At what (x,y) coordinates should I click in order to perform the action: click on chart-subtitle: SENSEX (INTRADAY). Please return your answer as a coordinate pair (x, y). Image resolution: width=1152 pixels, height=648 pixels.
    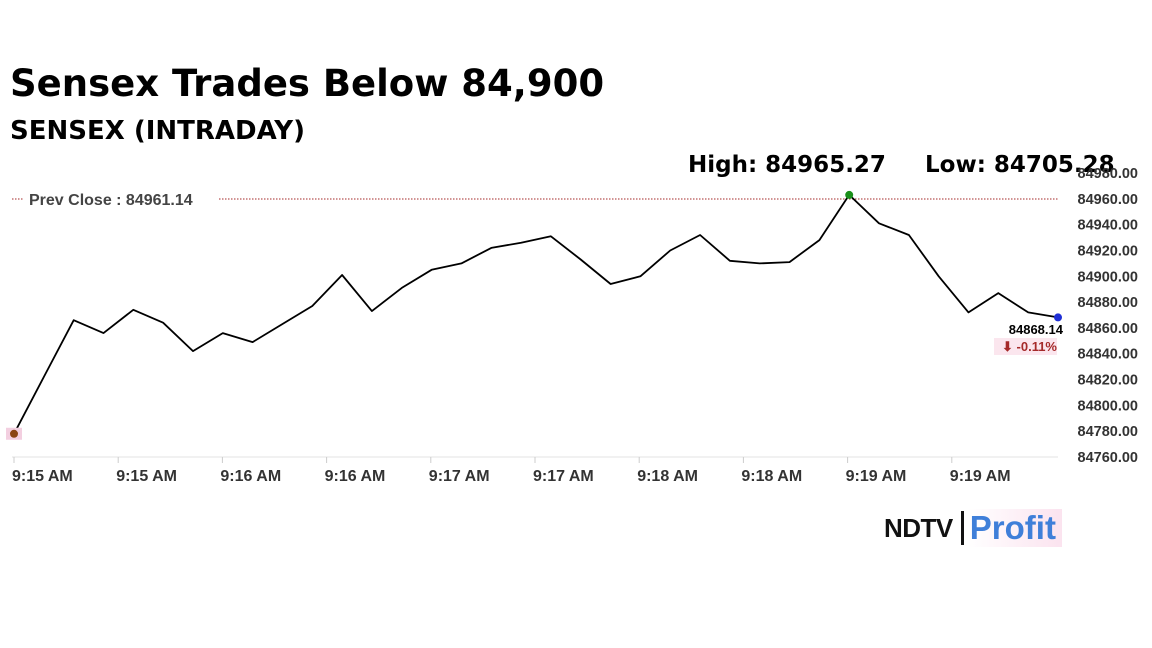
    Looking at the image, I should click on (157, 131).